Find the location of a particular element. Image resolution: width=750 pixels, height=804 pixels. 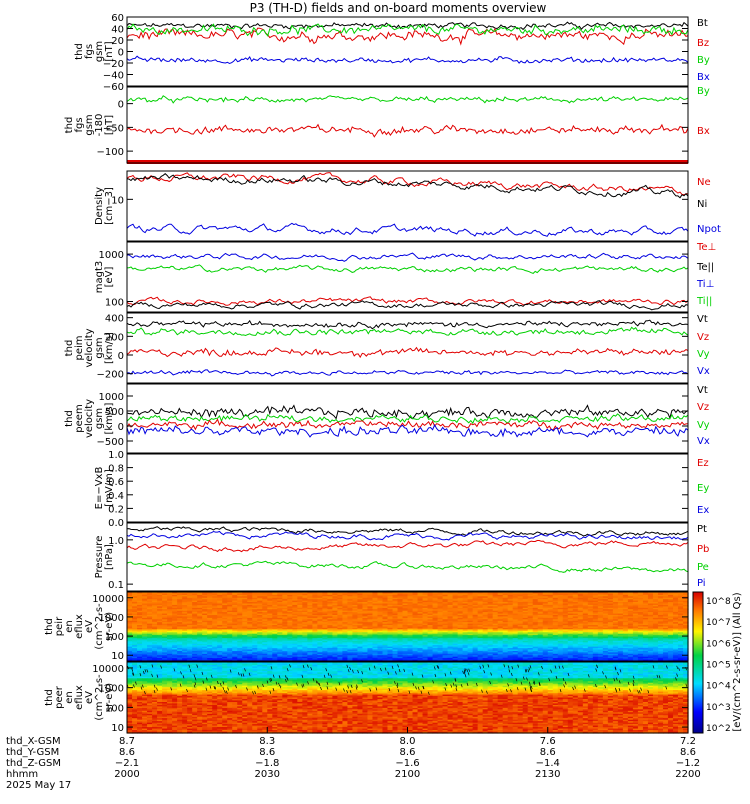

y-tick-label: −60 is located at coordinates (113, 87).